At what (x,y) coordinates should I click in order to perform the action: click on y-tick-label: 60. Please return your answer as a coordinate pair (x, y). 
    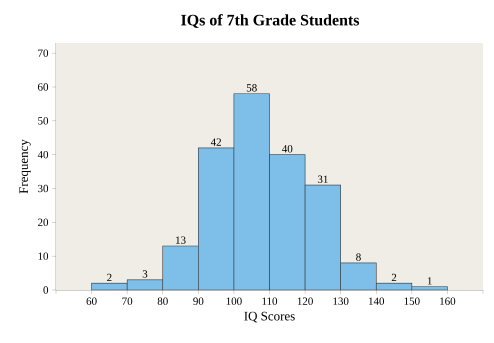
    Looking at the image, I should click on (43, 87).